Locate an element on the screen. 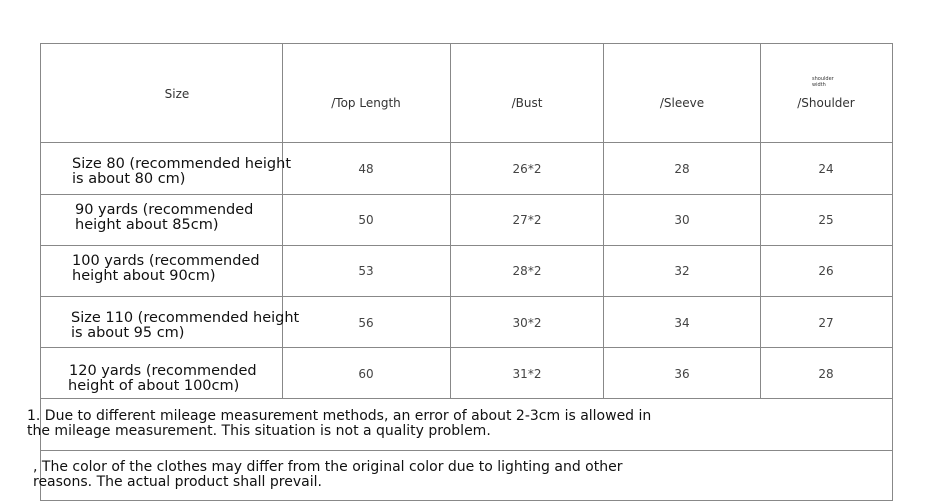  size-label: is about 95 cm) is located at coordinates (128, 333).